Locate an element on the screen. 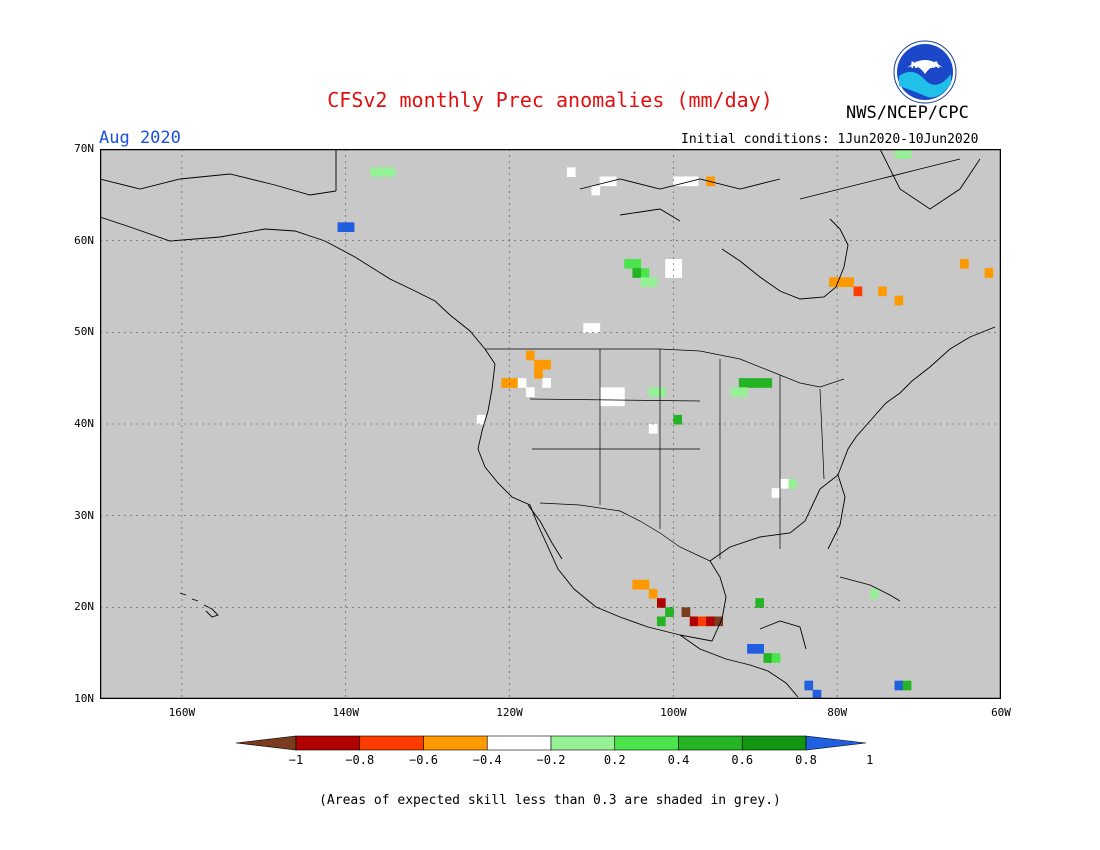  logo-text: NOAA is located at coordinates (925, 66).